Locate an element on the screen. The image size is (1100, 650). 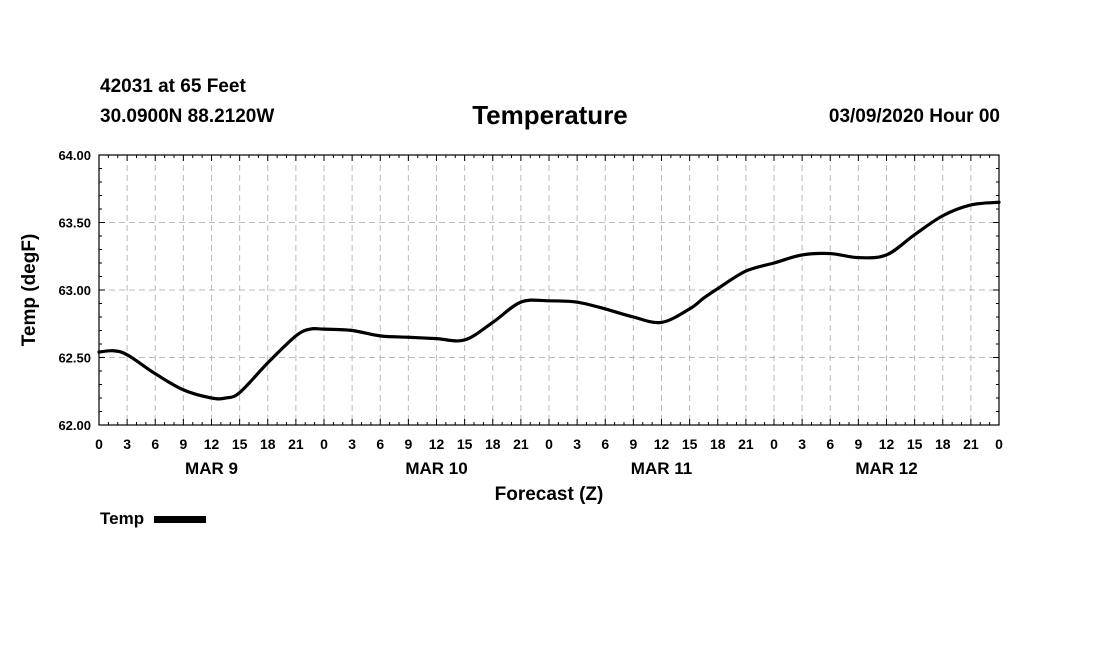
y-tick-label: 62.50 is located at coordinates (74, 358).